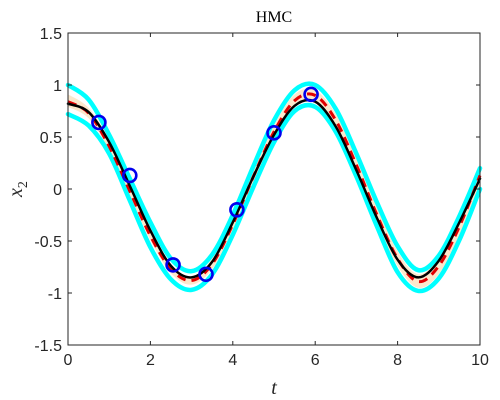 The image size is (500, 400). What do you see at coordinates (57, 190) in the screenshot?
I see `y-tick-label: 0` at bounding box center [57, 190].